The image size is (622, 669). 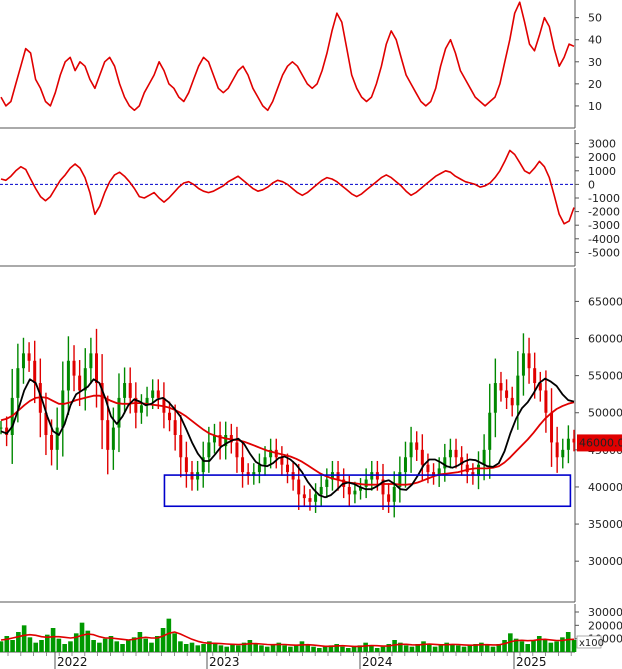 I want to click on ma-long-line, so click(x=287, y=440).